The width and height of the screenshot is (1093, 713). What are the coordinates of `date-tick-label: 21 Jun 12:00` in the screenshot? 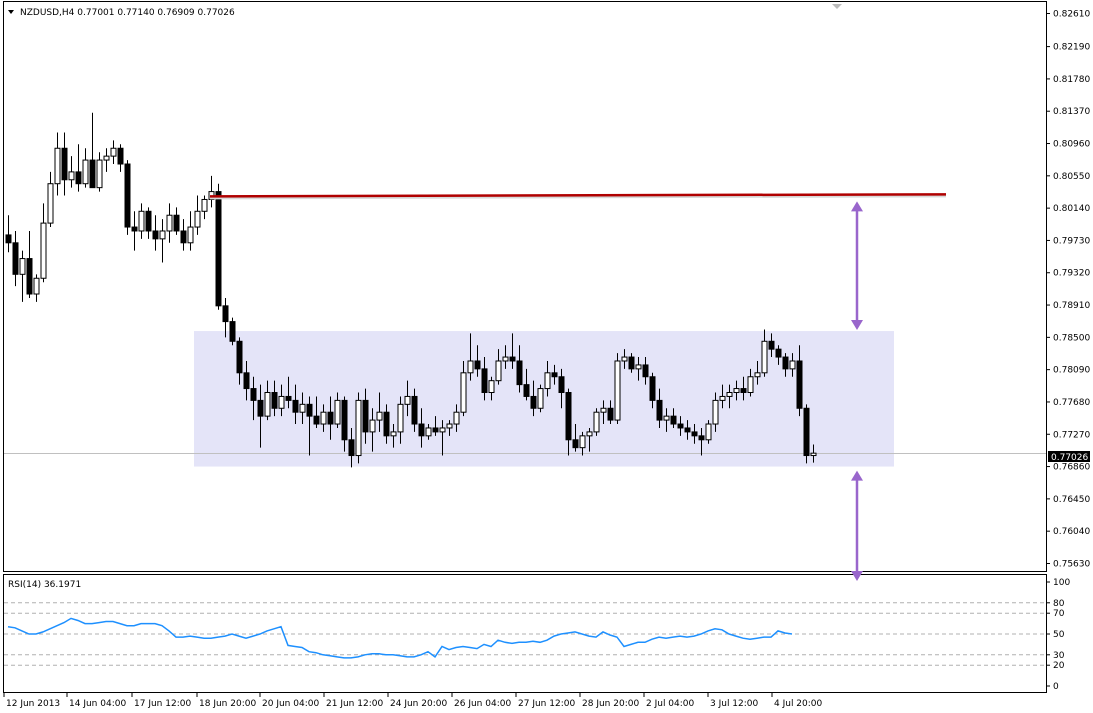 It's located at (354, 704).